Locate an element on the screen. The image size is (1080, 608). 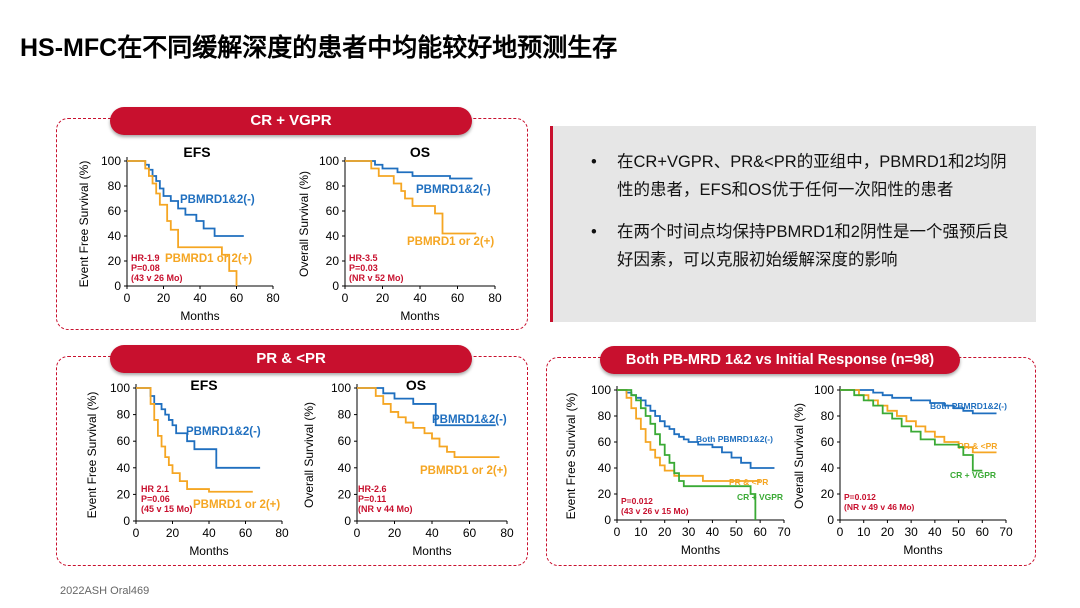
both-os-stat-text: (NR v 49 v 46 Mo) is located at coordinates (879, 507).